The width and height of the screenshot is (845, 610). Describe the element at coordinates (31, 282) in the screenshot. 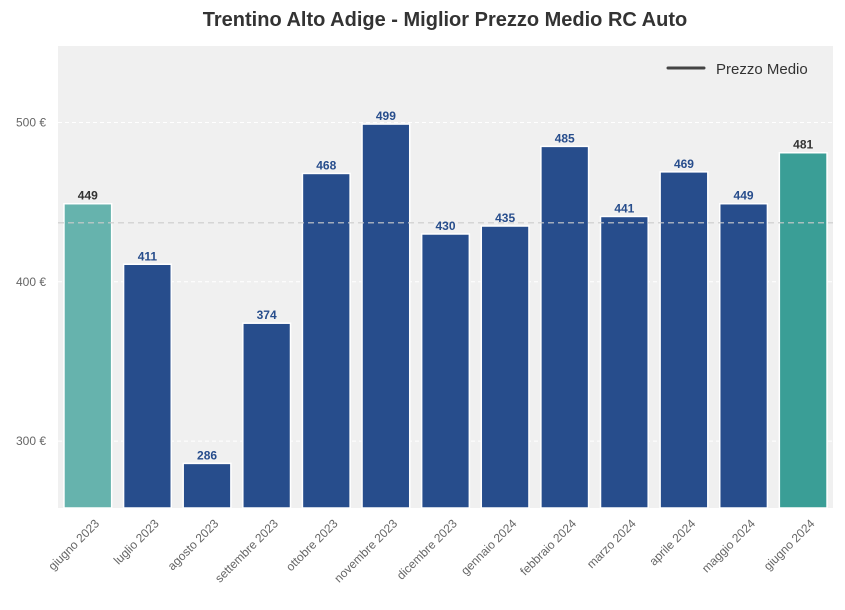

I see `y-tick-label: 400 €` at that location.